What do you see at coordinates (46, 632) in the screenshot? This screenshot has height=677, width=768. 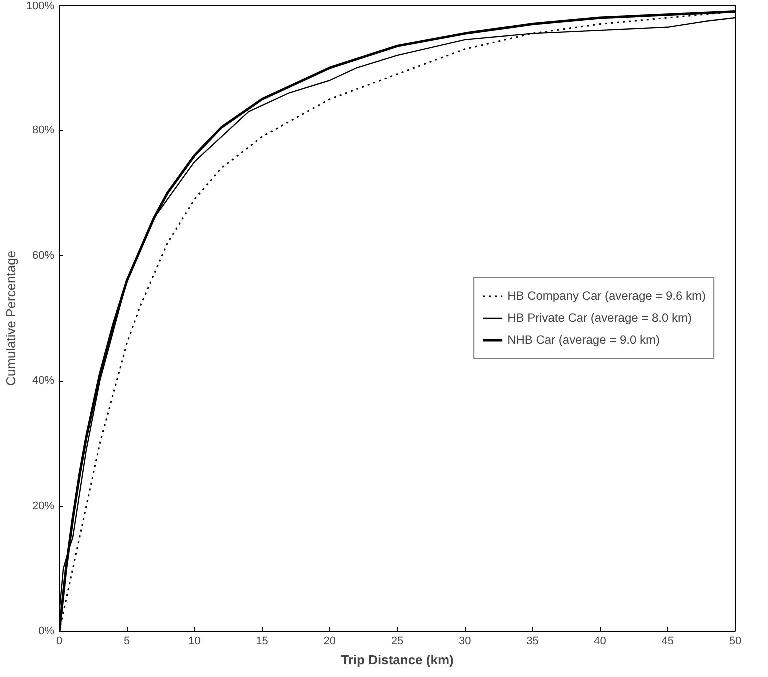 I see `y-tick-label: 0%` at bounding box center [46, 632].